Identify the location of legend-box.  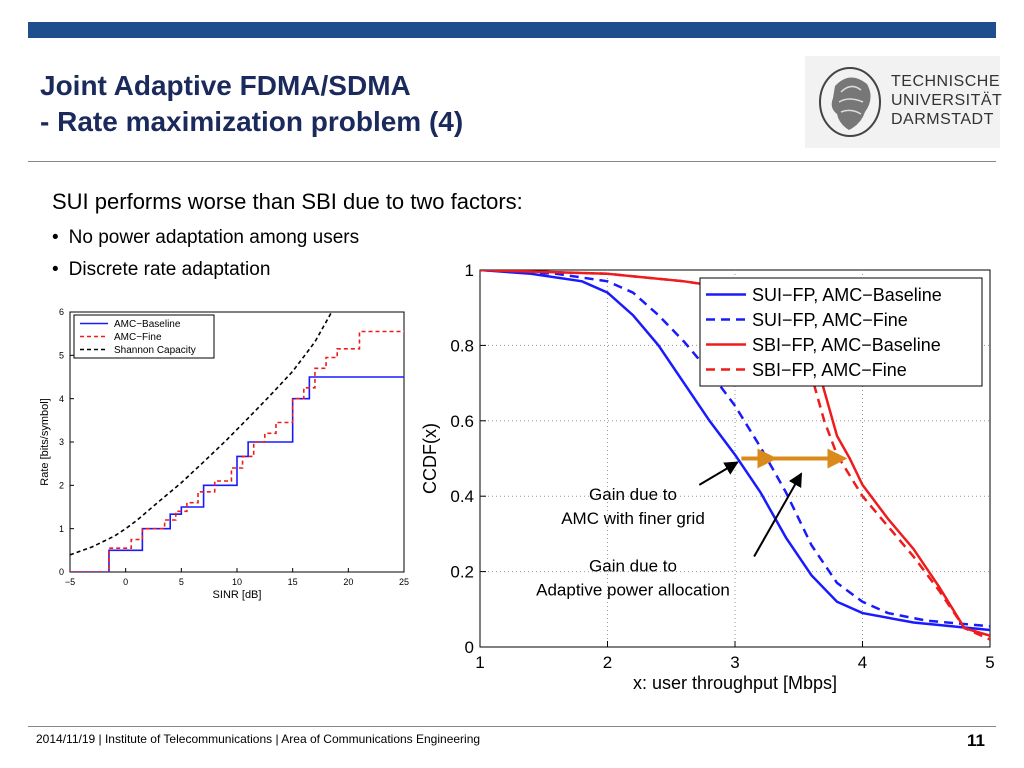
(841, 332).